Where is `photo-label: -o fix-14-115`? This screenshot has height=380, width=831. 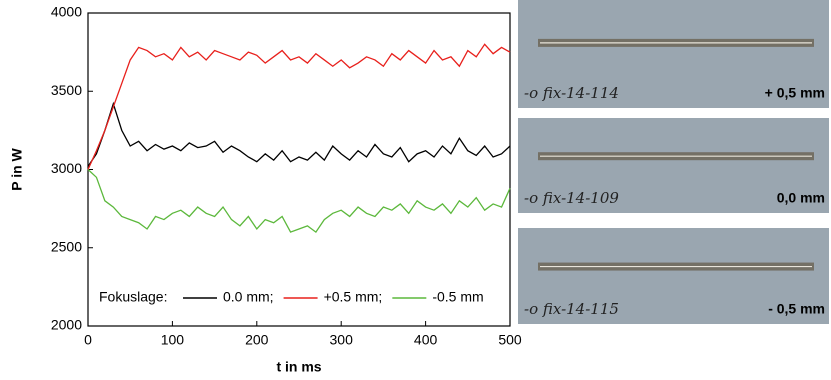
photo-label: -o fix-14-115 is located at coordinates (571, 309).